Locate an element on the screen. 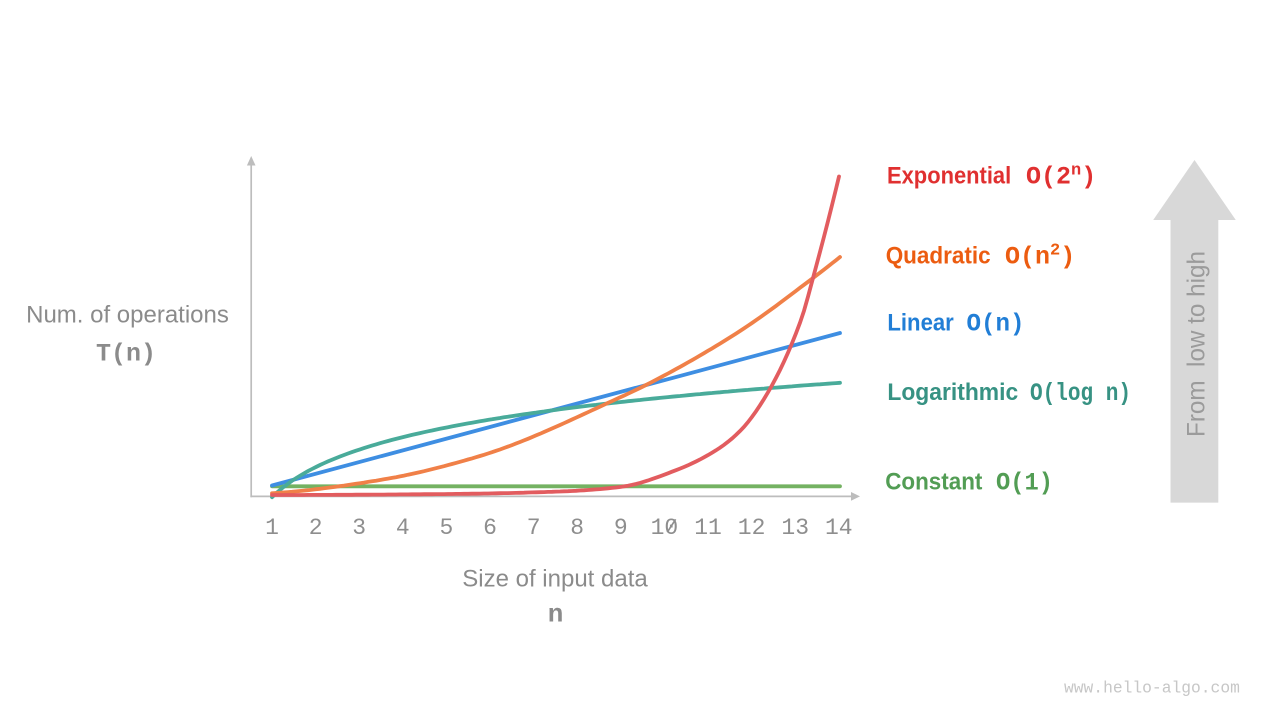 The image size is (1280, 720). svg-text: 1 is located at coordinates (272, 528).